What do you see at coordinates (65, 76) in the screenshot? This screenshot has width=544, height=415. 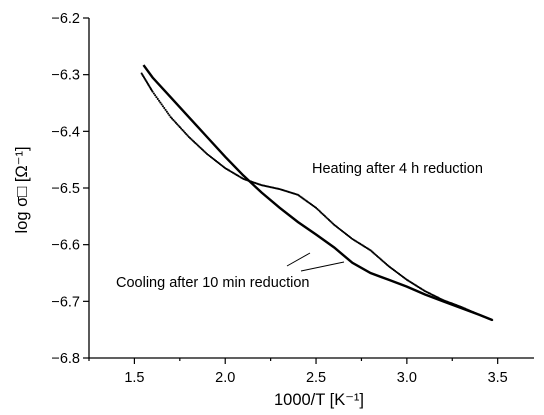 I see `y-tick-label: −6.3` at bounding box center [65, 76].